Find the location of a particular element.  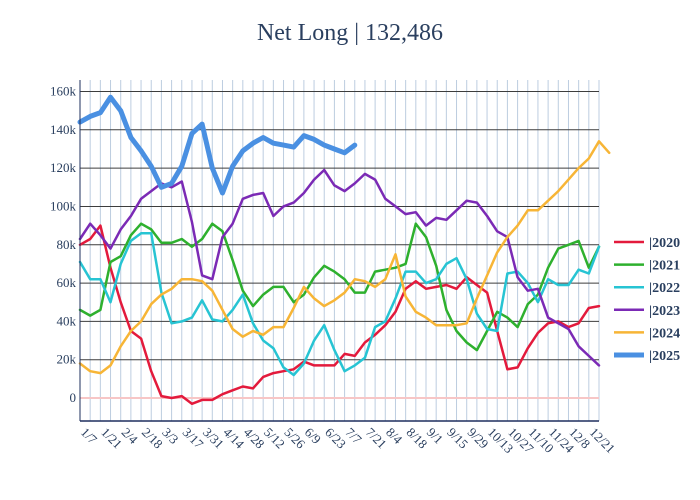

series-line-2025 is located at coordinates (217, 145).